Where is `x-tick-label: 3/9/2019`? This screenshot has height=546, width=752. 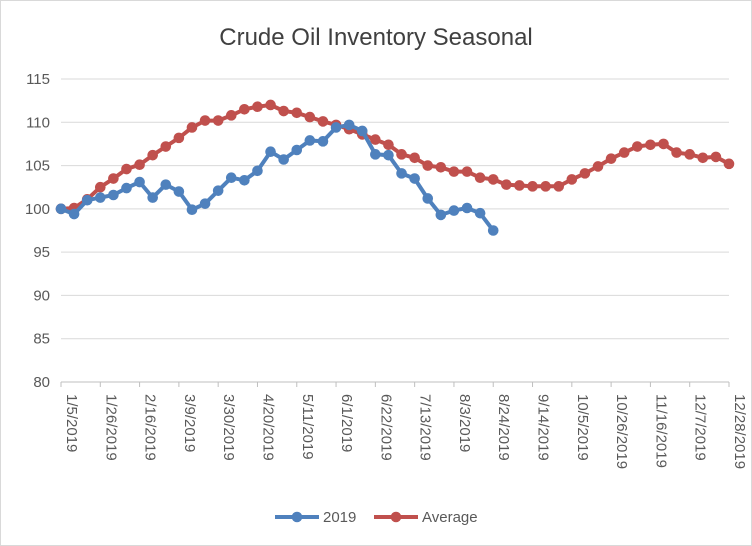
x-tick-label: 3/9/2019 is located at coordinates (189, 423).